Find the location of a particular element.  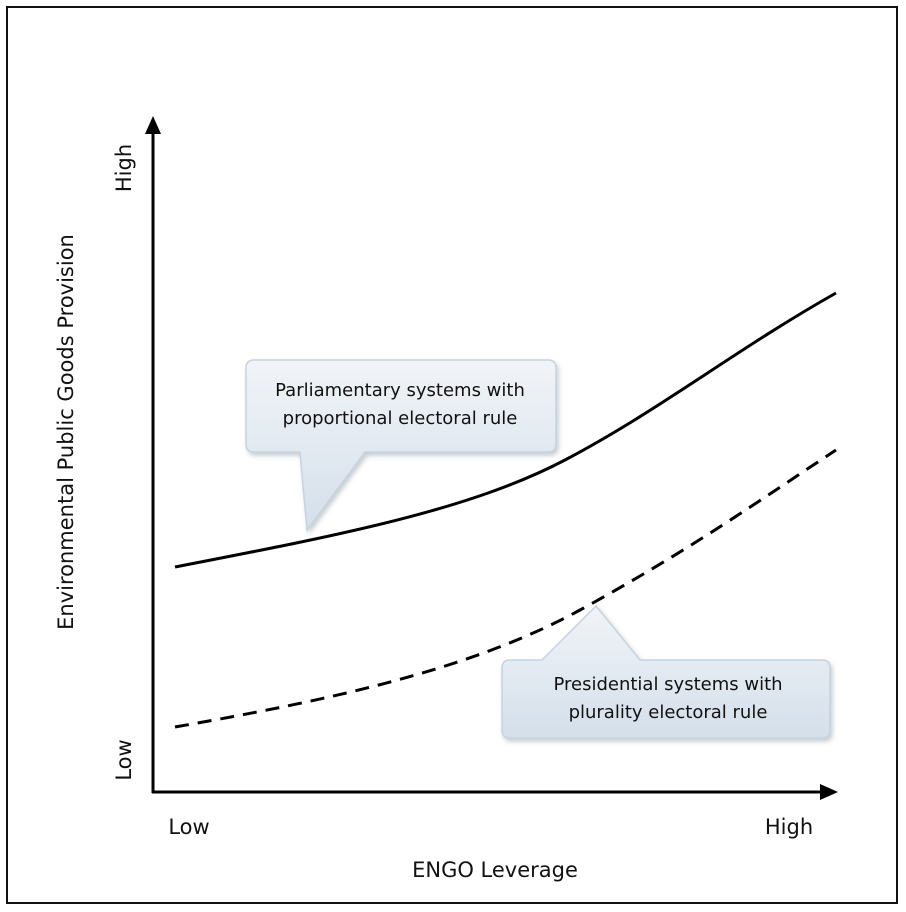

y-axis-title: Environmental Public Goods Provision is located at coordinates (66, 432).